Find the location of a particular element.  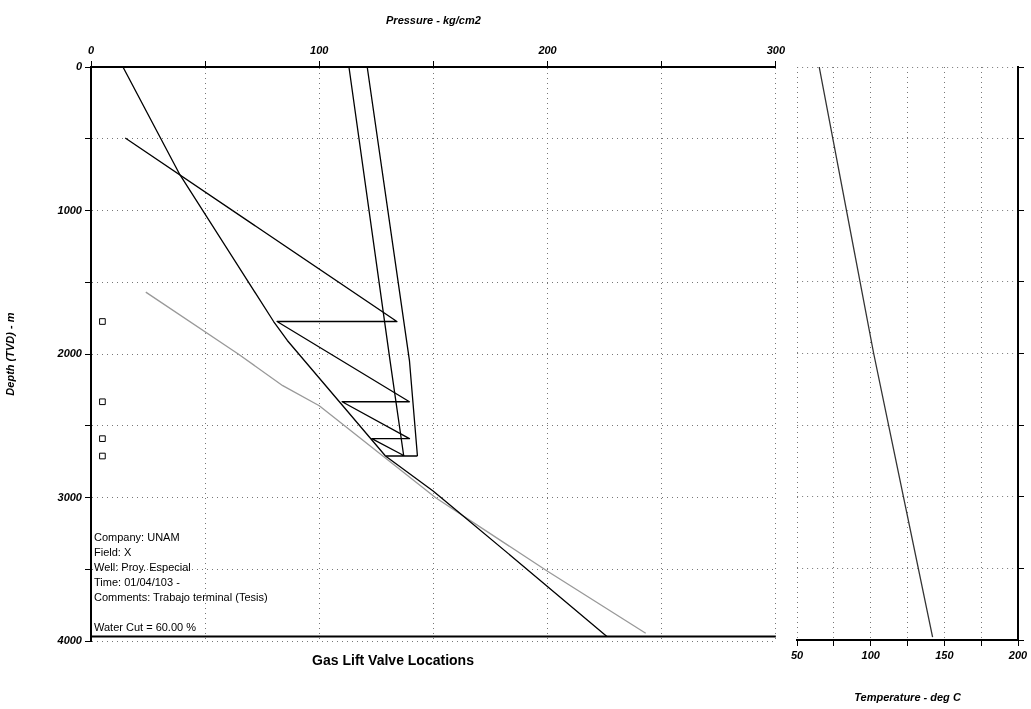

y-tick-label: 0 is located at coordinates (79, 66).